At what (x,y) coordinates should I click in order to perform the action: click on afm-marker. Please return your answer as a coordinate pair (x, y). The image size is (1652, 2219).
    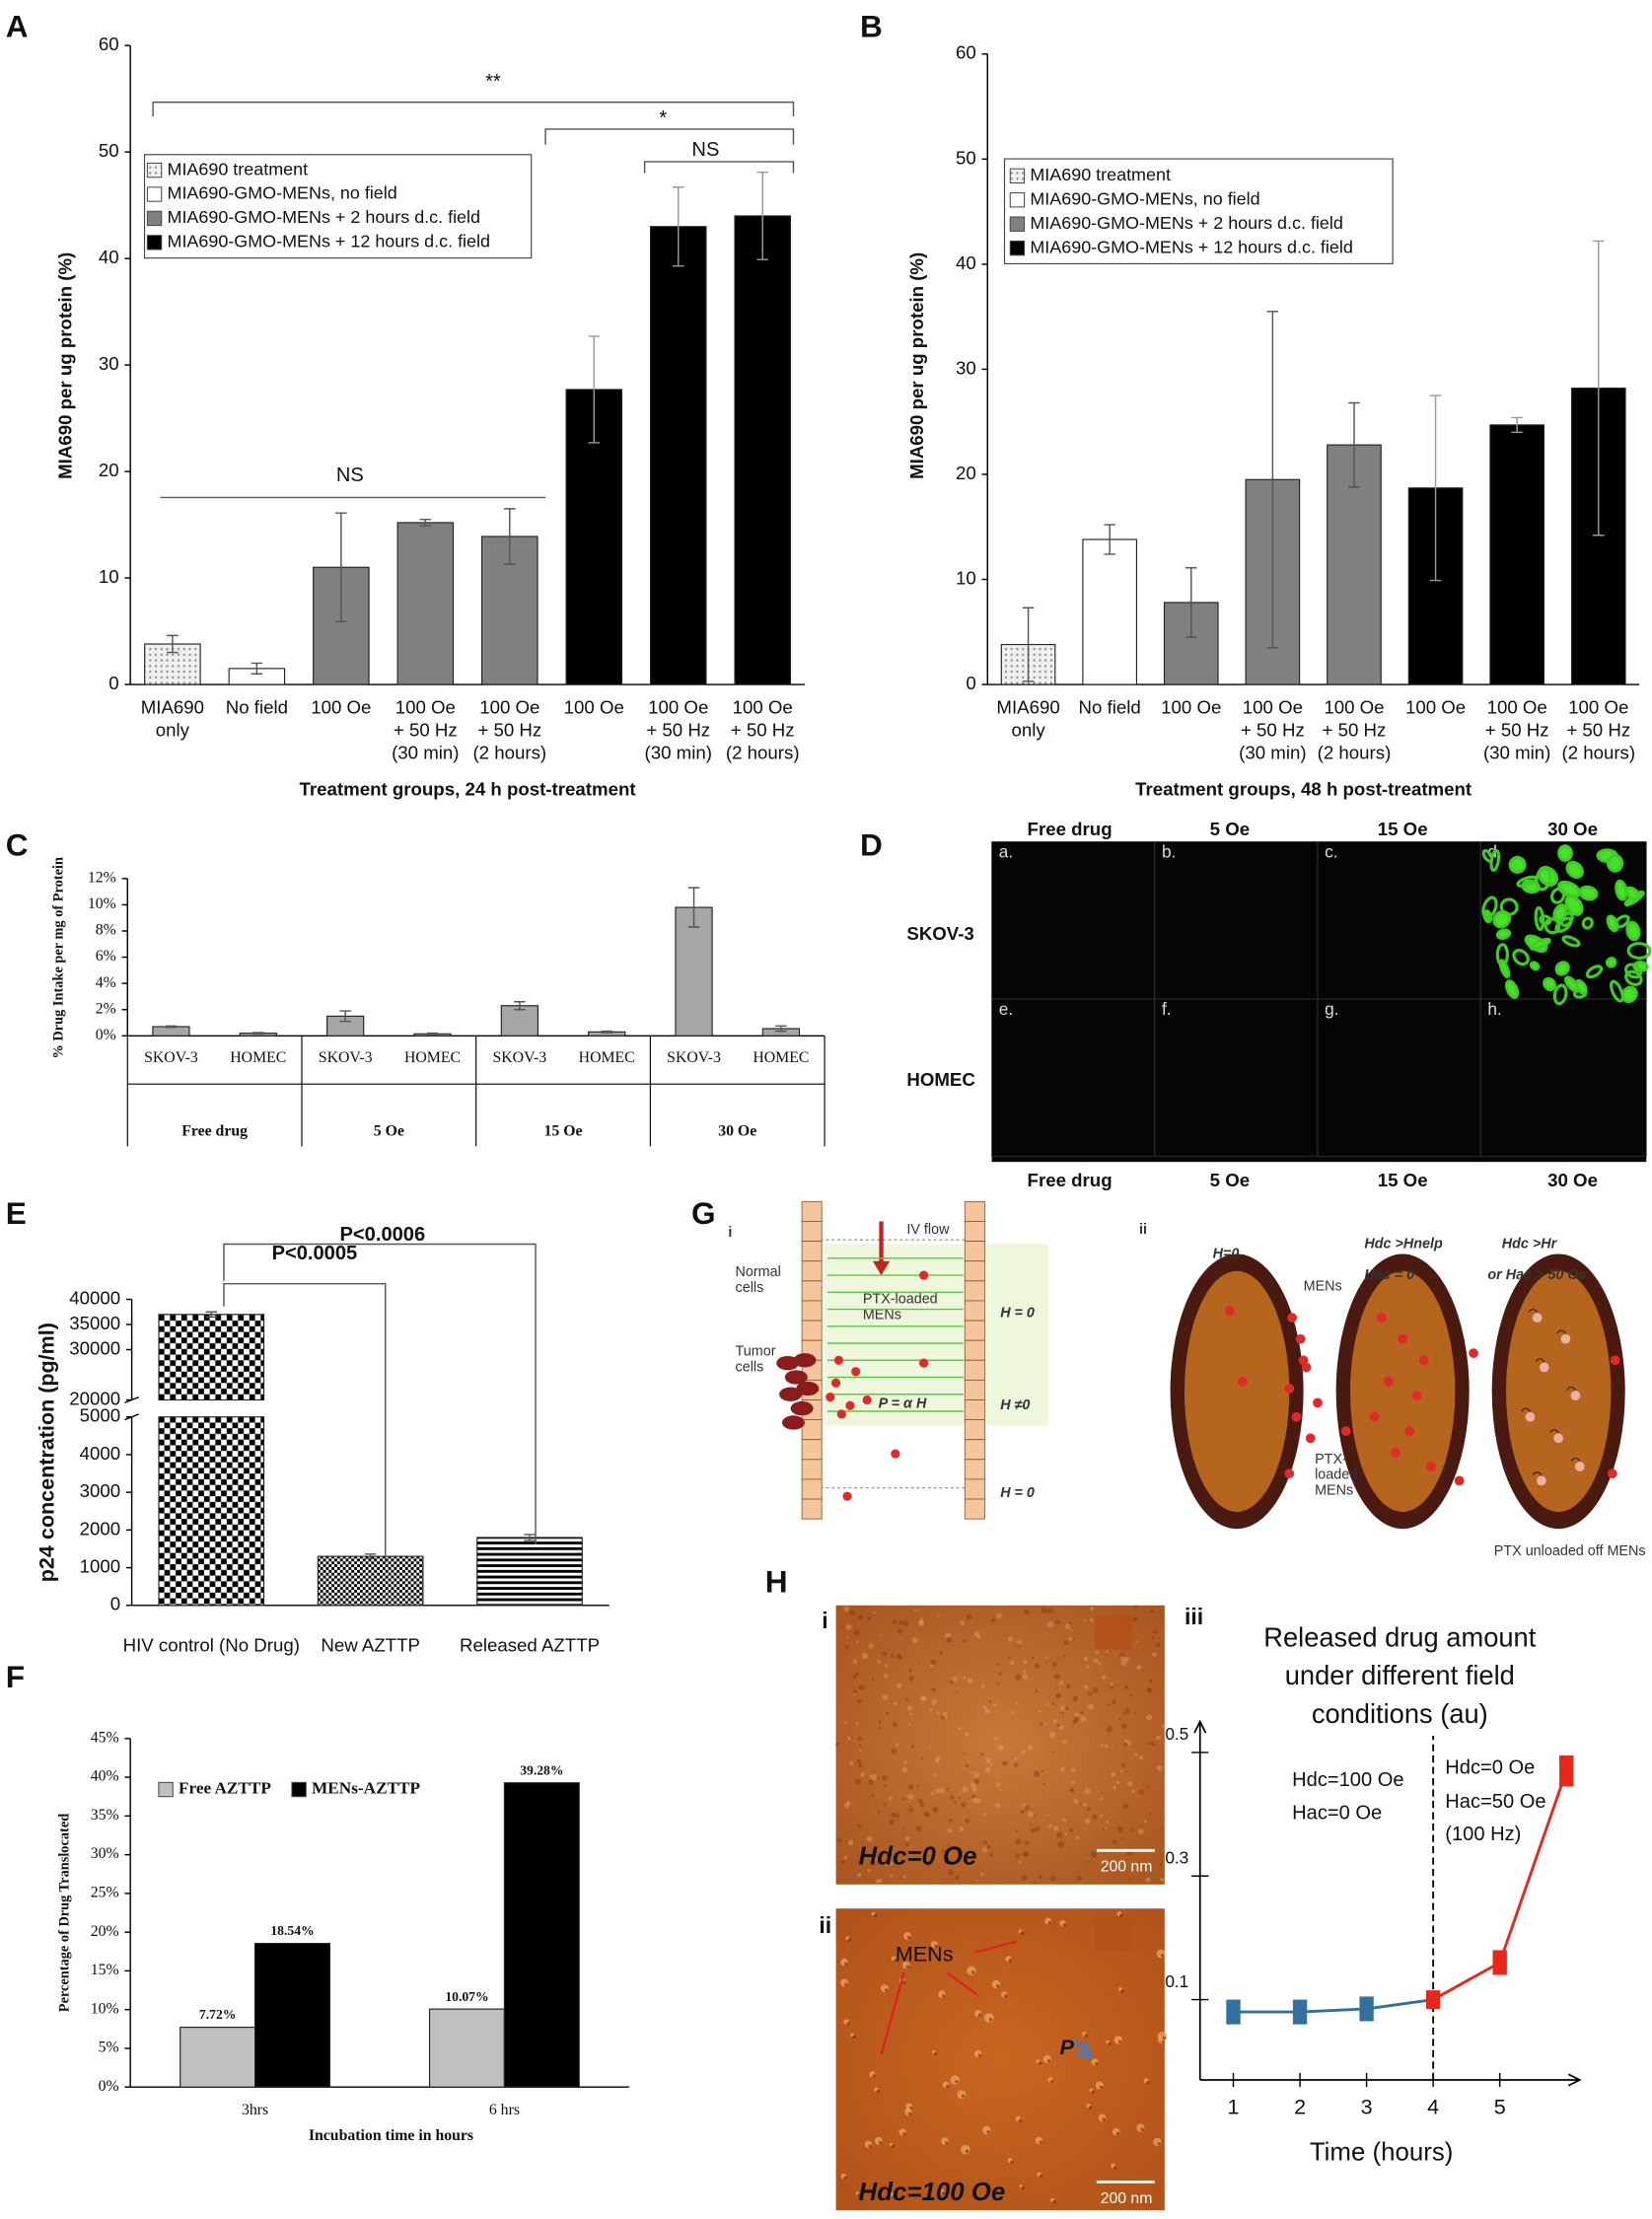
    Looking at the image, I should click on (1113, 1934).